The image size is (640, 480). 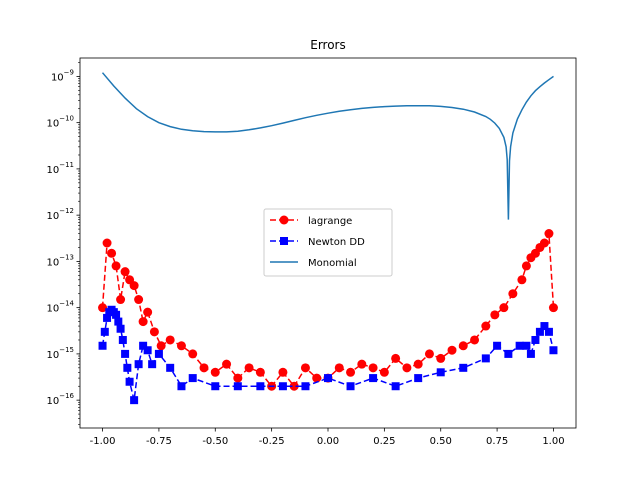 What do you see at coordinates (328, 355) in the screenshot?
I see `series-newton-dd` at bounding box center [328, 355].